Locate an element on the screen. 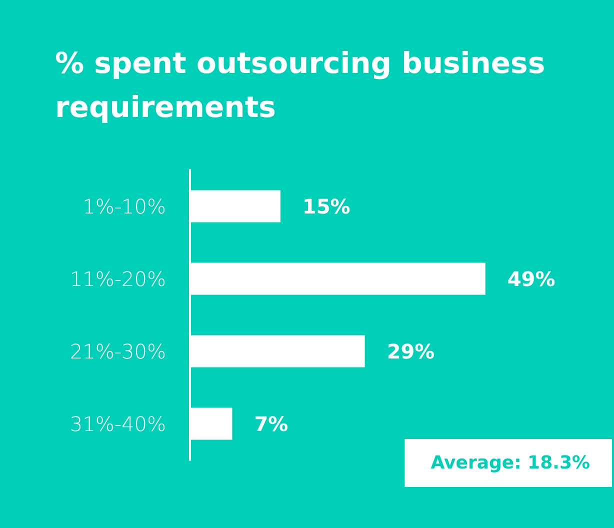 This screenshot has width=614, height=528. chart-title: % spent outsourcing business requirements is located at coordinates (305, 85).